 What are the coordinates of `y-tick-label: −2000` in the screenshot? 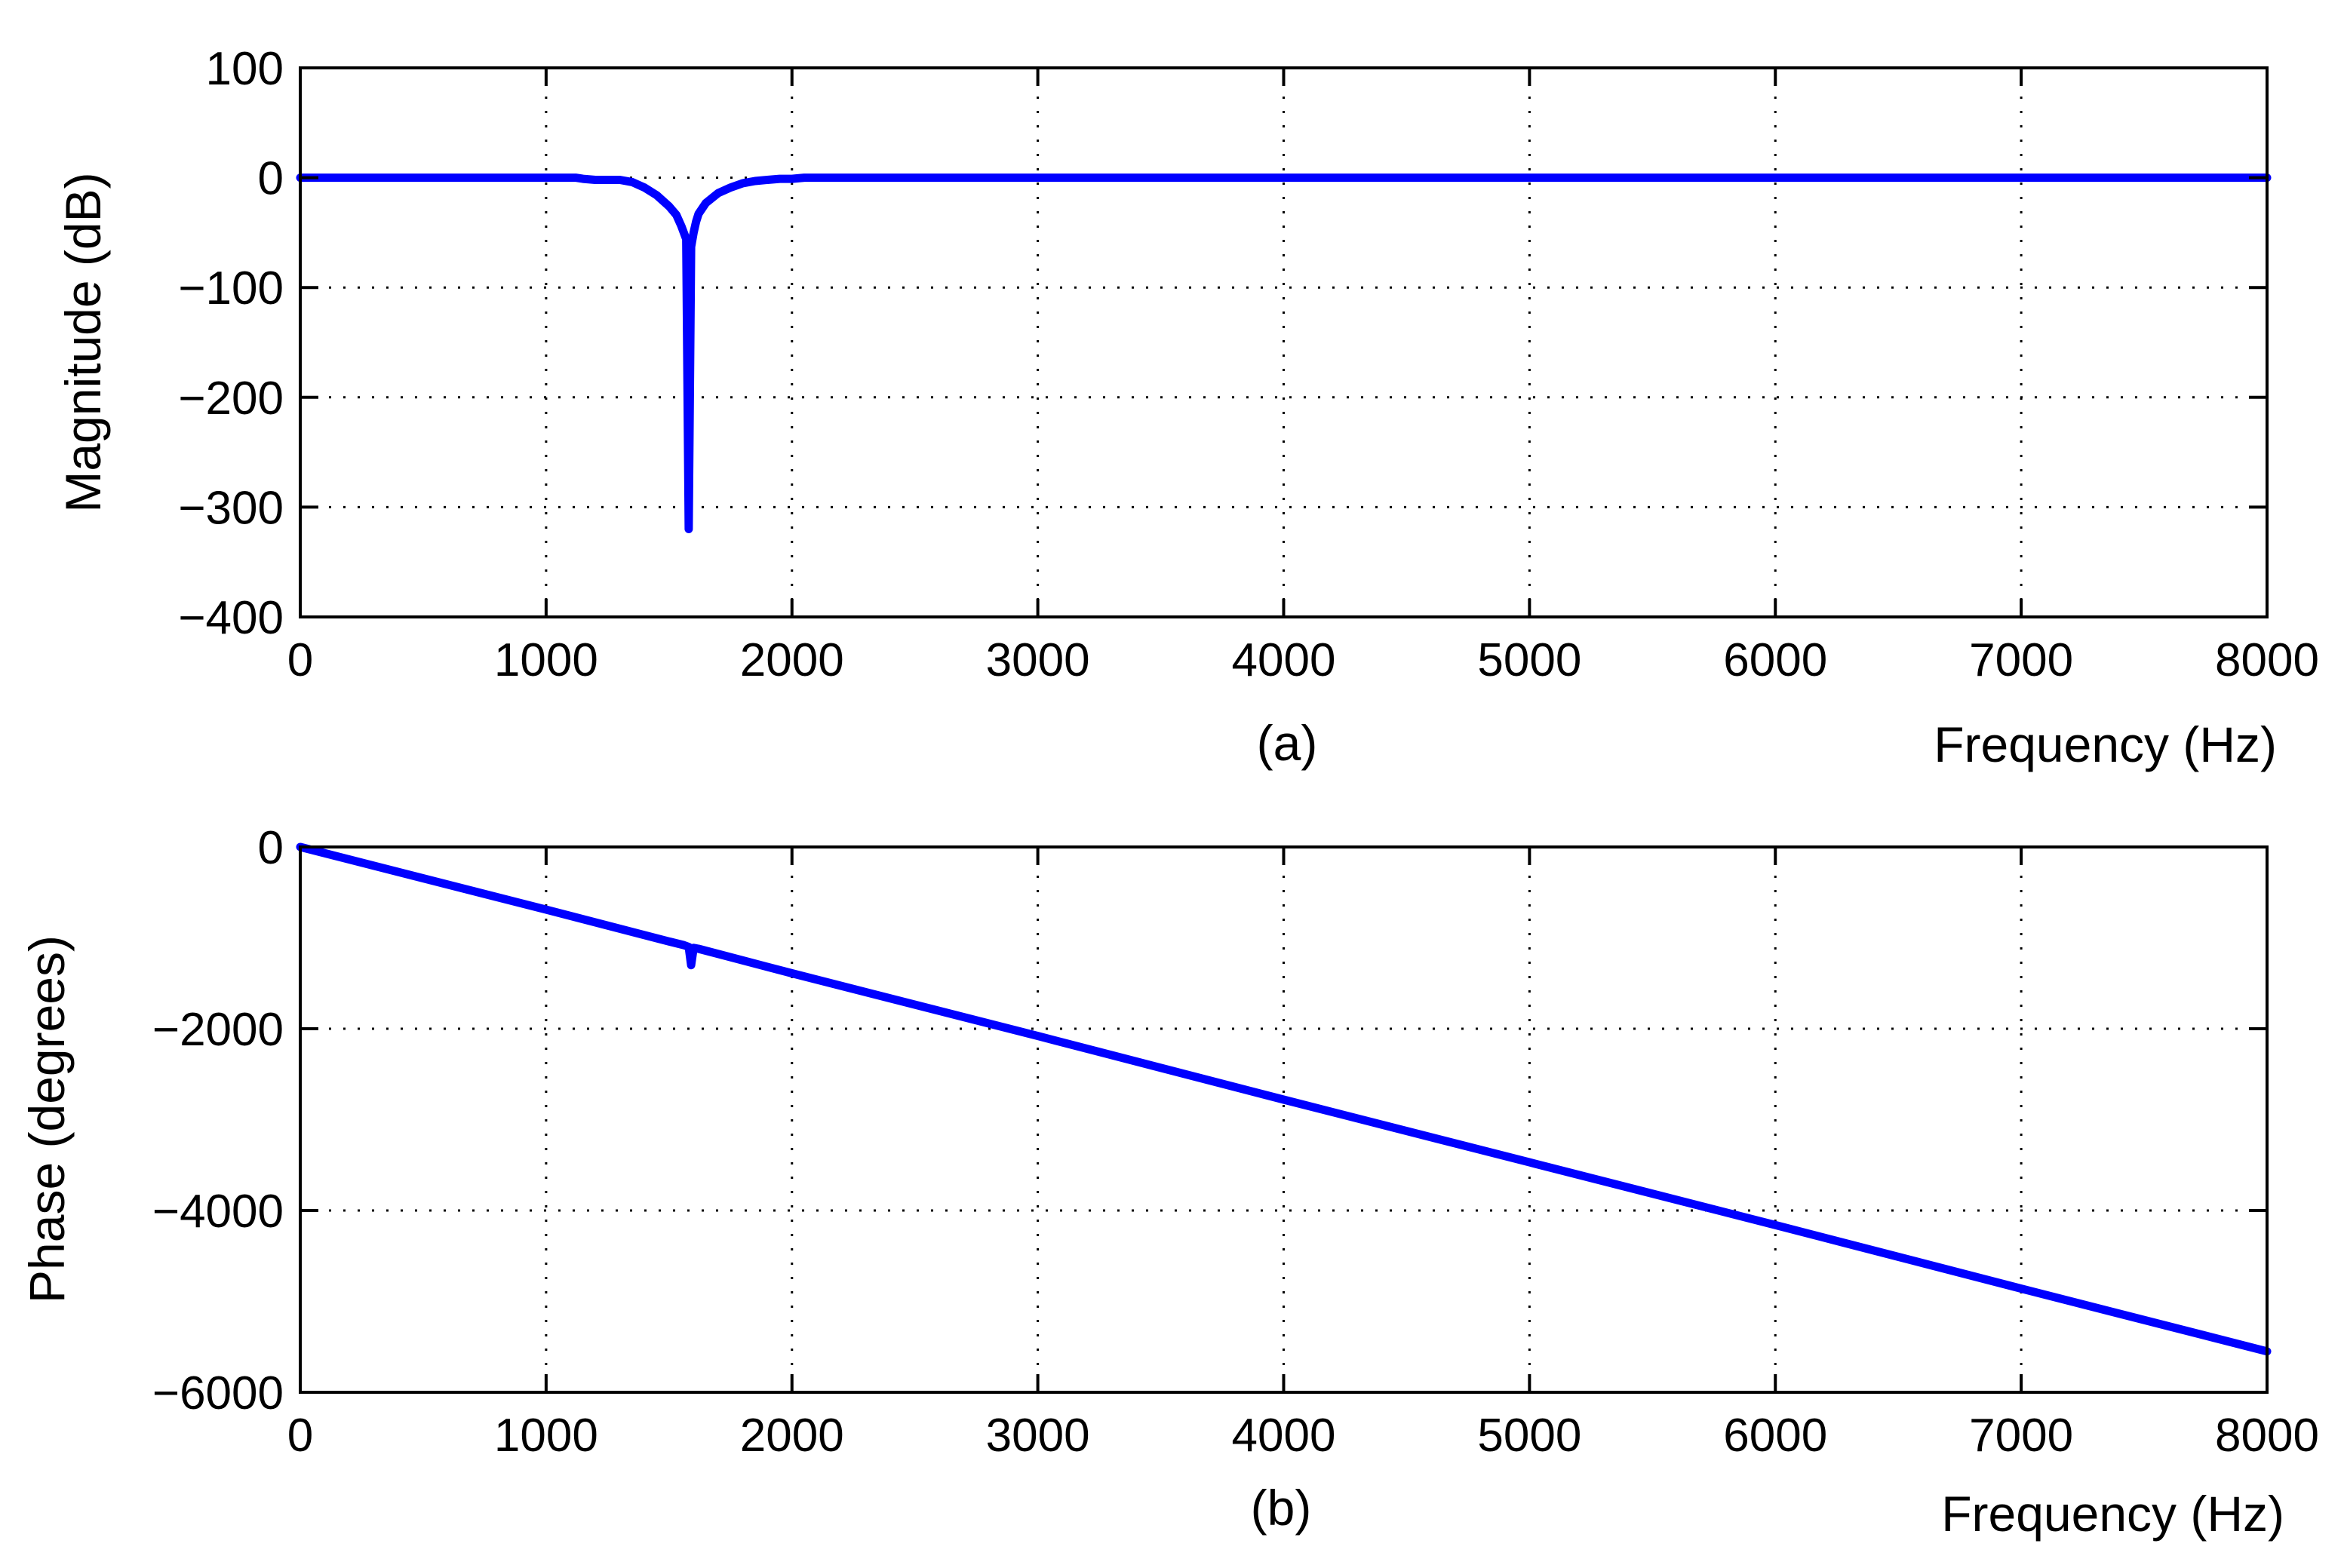 It's located at (218, 1030).